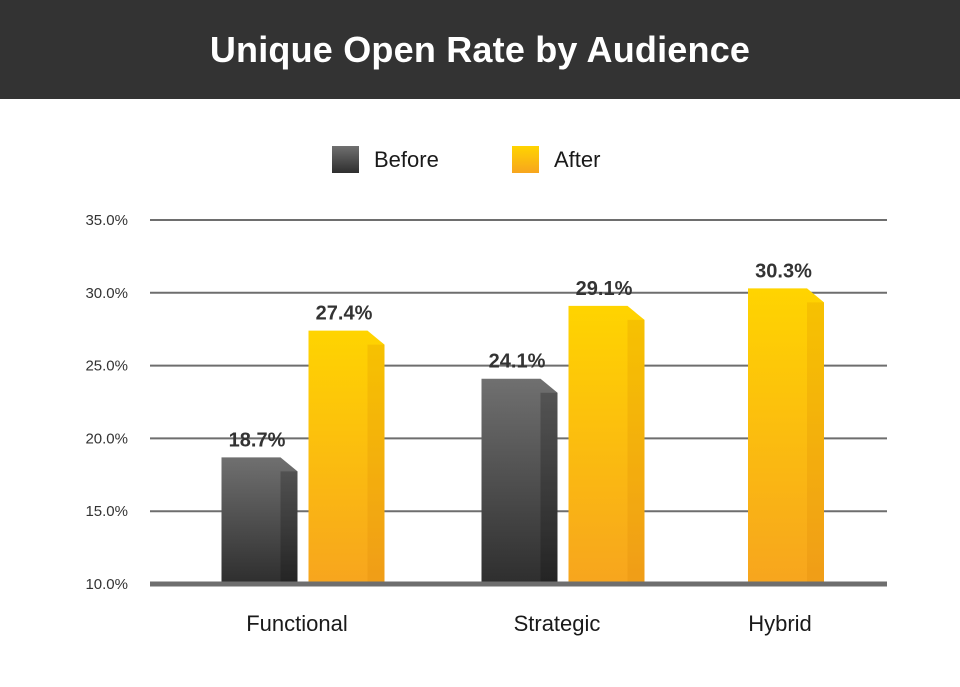  What do you see at coordinates (344, 314) in the screenshot?
I see `data-label: 27.4%` at bounding box center [344, 314].